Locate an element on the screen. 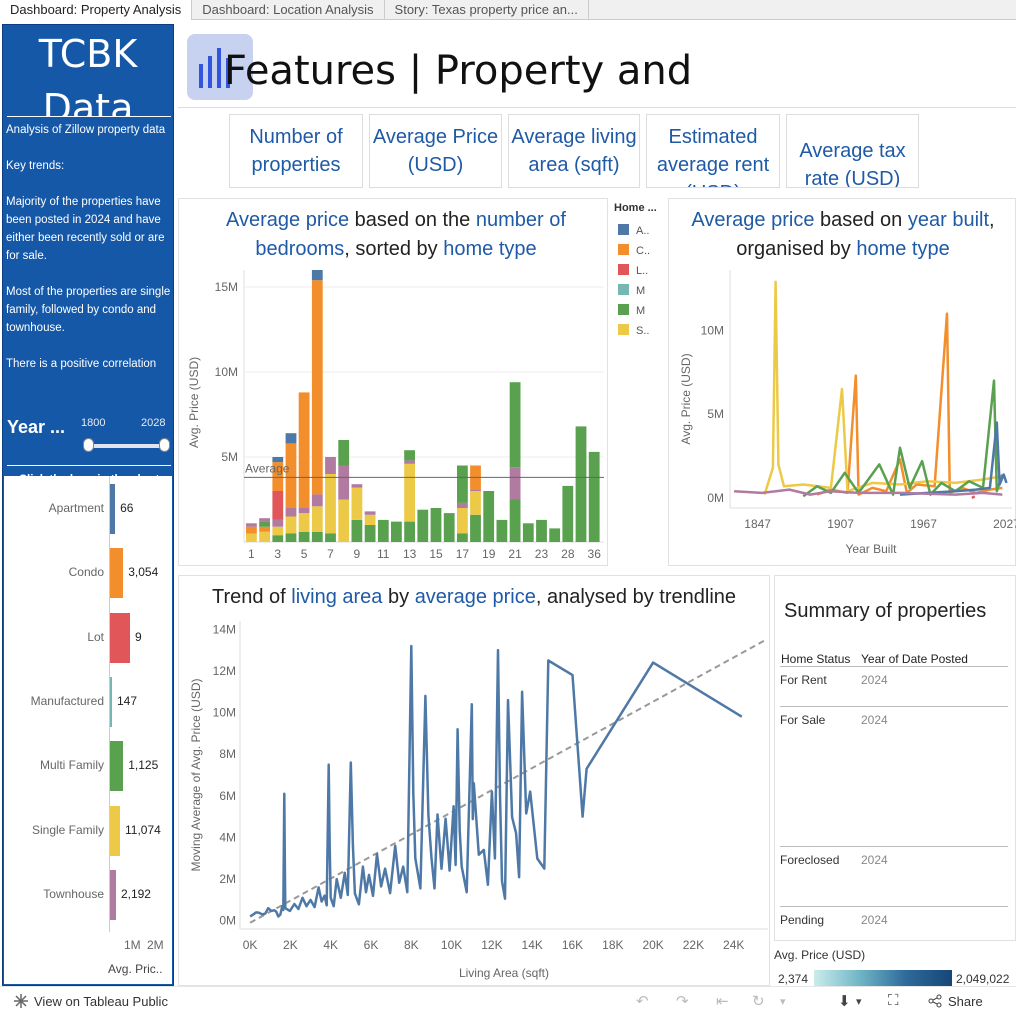 The width and height of the screenshot is (1016, 1014). divider is located at coordinates (89, 116).